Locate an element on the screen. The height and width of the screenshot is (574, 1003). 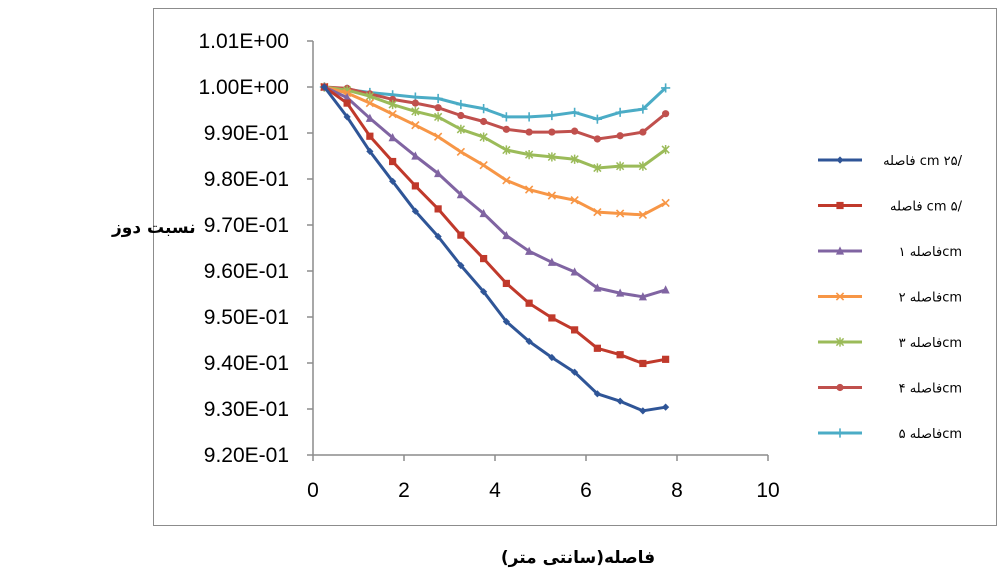
y-tick-label: 9.90E-01 is located at coordinates (246, 133).